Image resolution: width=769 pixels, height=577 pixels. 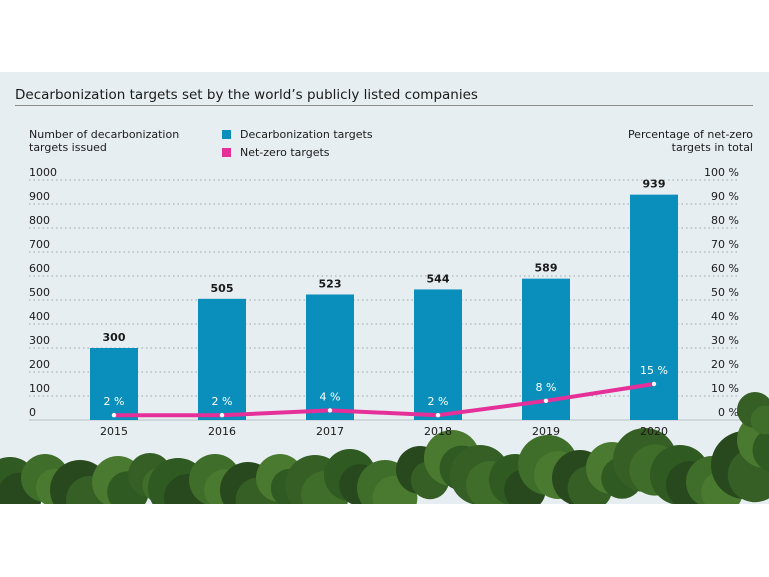 What do you see at coordinates (222, 431) in the screenshot?
I see `x-tick-label: 2016` at bounding box center [222, 431].